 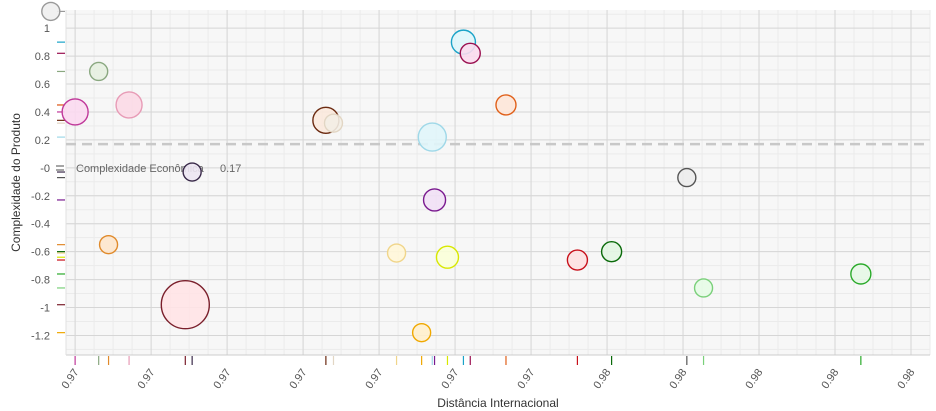 What do you see at coordinates (230, 169) in the screenshot?
I see `reference-line-value: 0.17` at bounding box center [230, 169].